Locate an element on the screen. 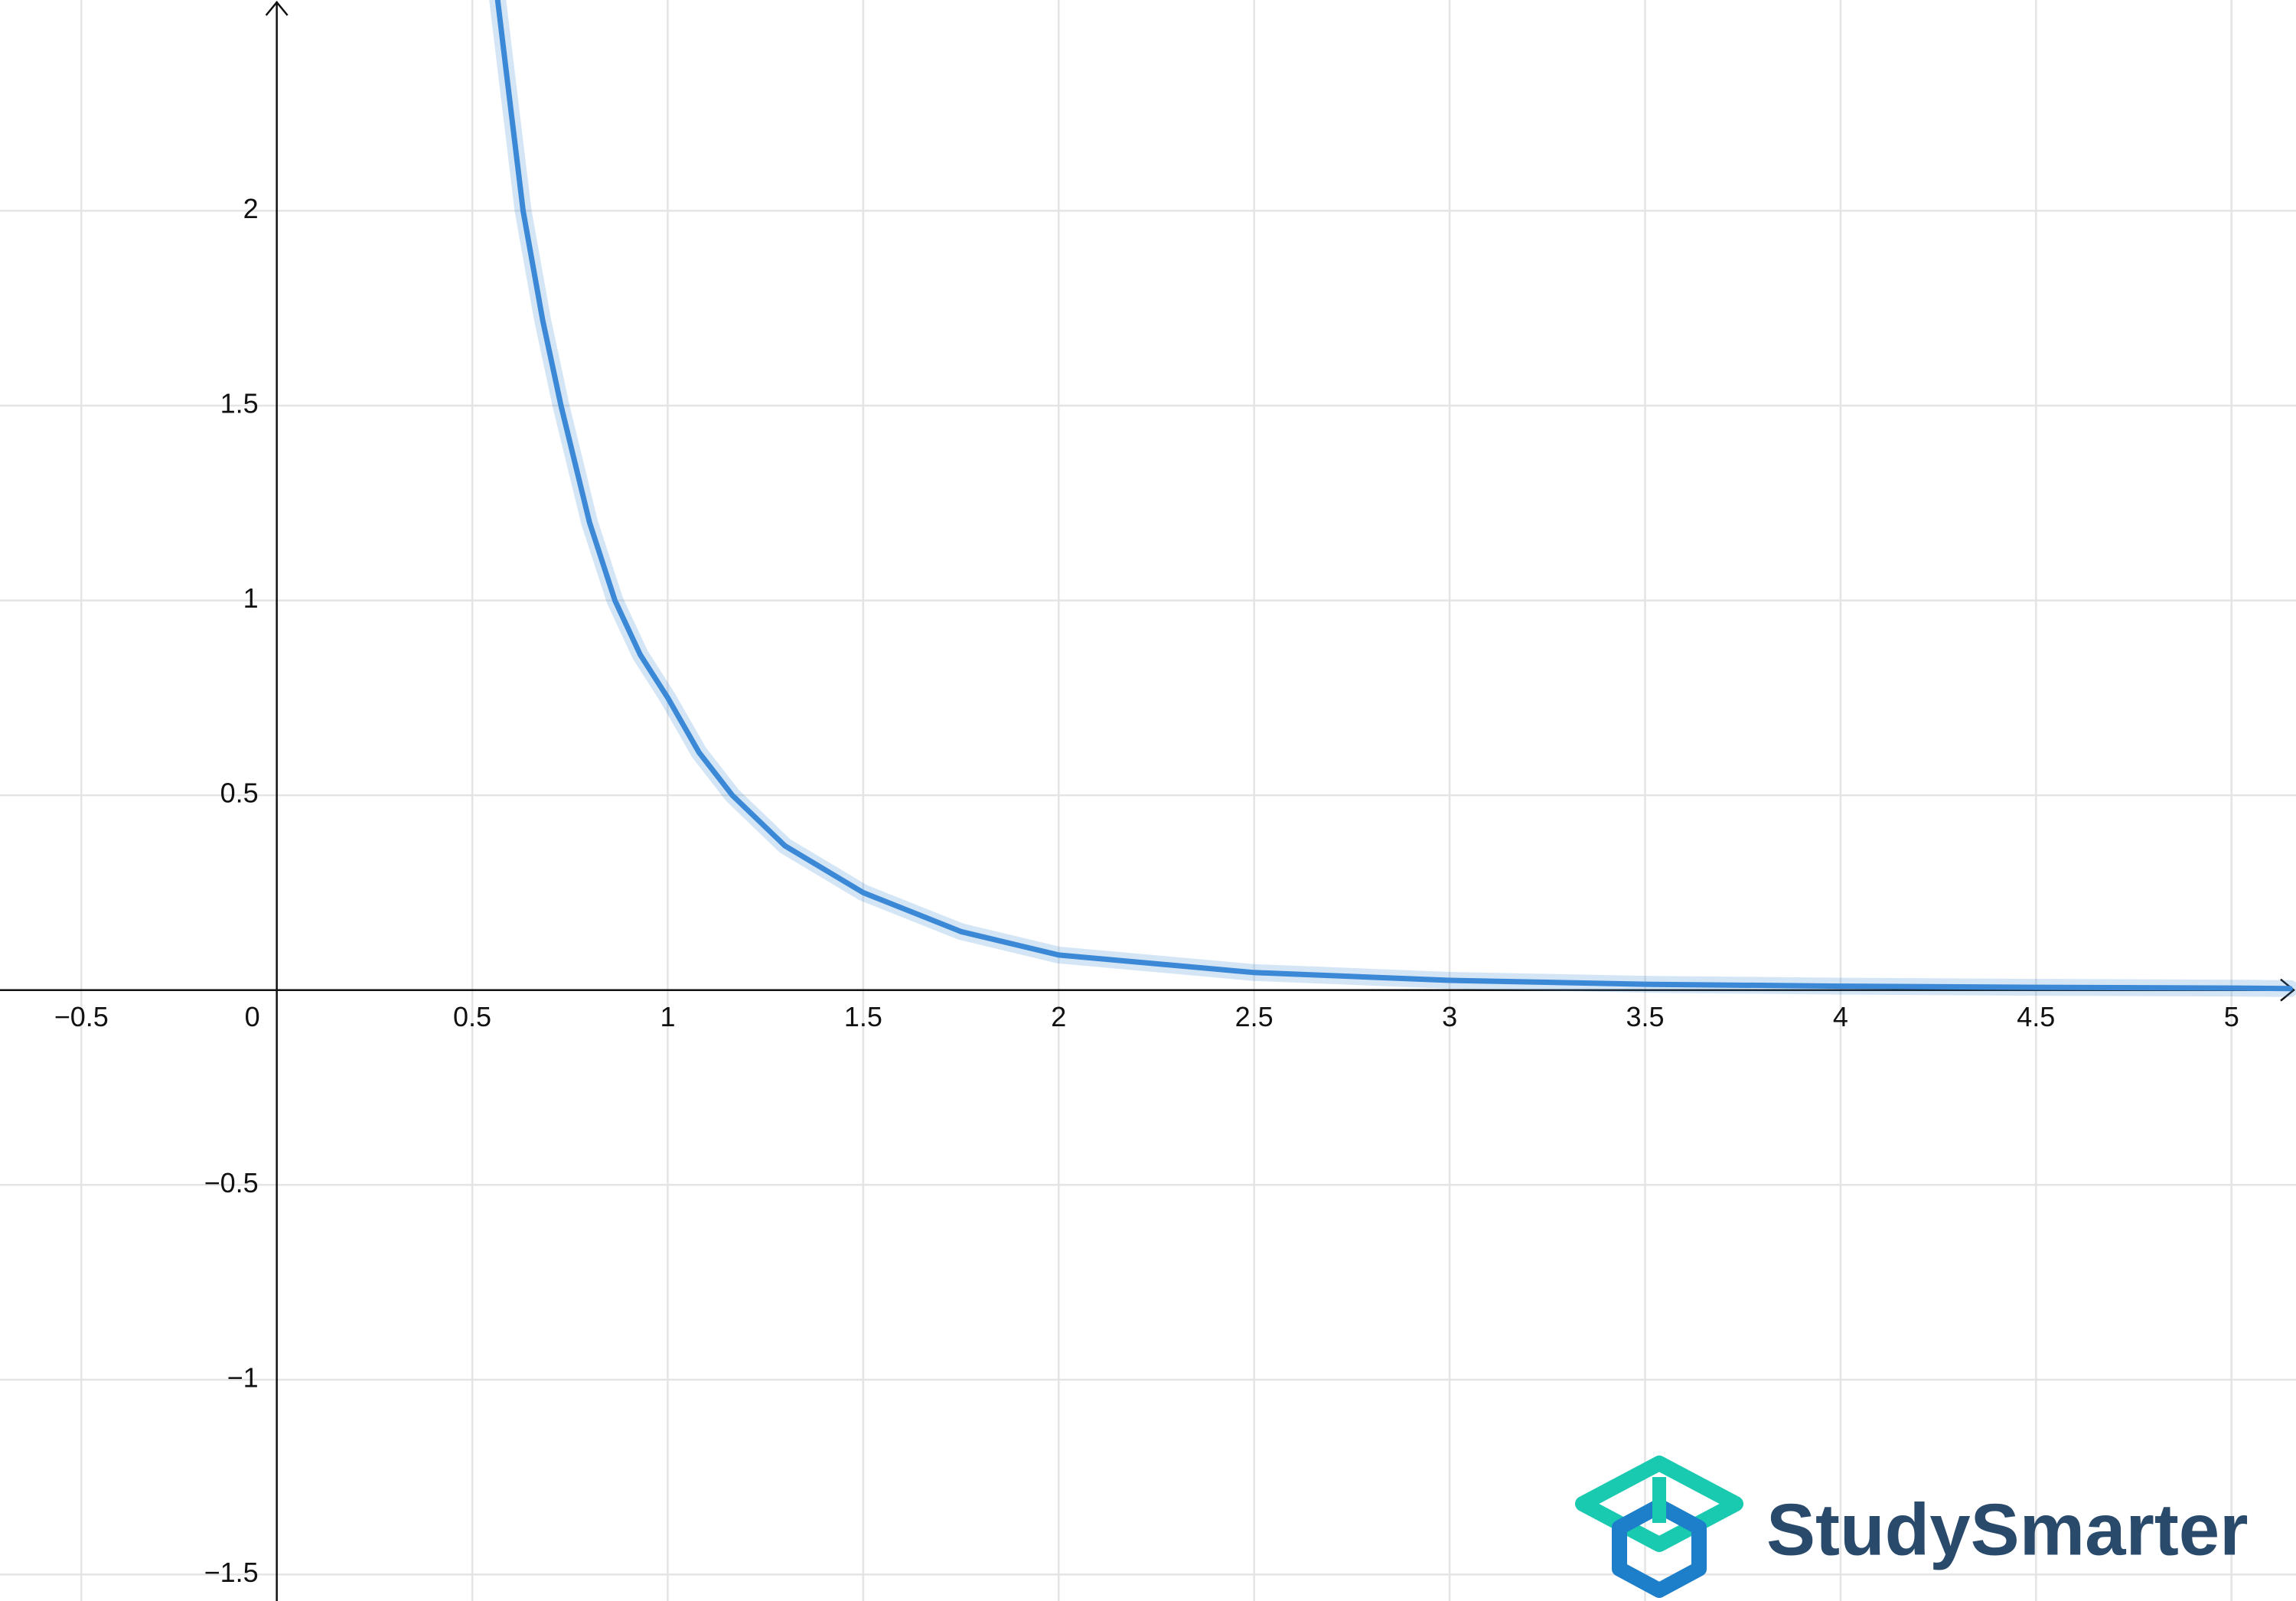 The height and width of the screenshot is (1601, 2296). logo: StudySmarter is located at coordinates (1912, 1527).